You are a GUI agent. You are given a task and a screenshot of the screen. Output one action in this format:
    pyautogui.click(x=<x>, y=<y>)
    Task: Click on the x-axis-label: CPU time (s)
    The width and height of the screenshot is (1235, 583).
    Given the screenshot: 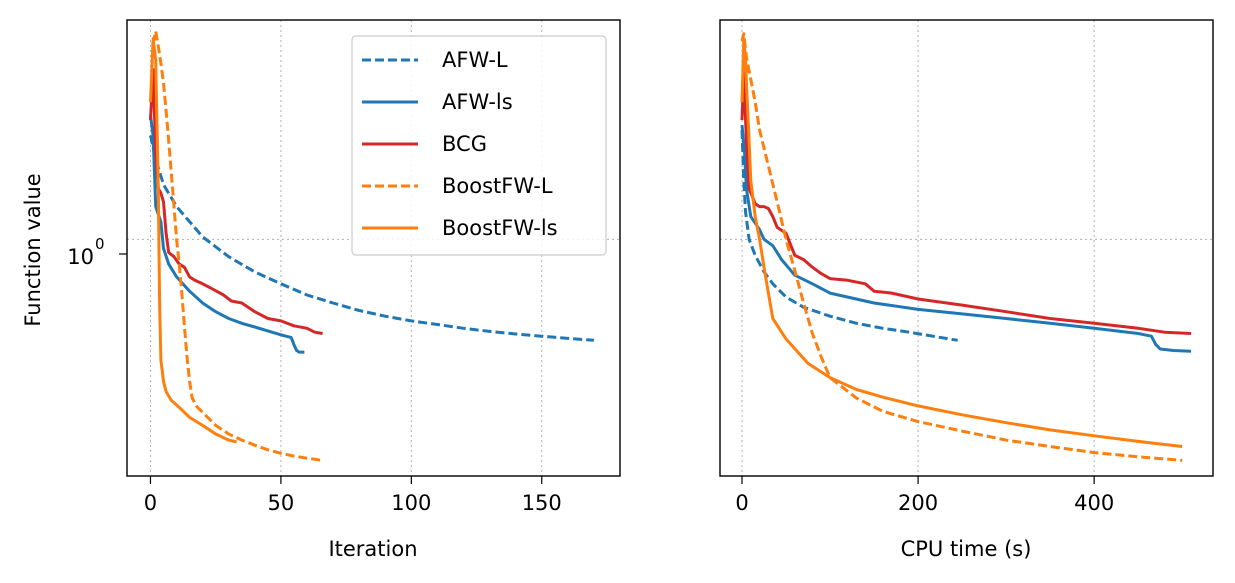 What is the action you would take?
    pyautogui.click(x=966, y=549)
    